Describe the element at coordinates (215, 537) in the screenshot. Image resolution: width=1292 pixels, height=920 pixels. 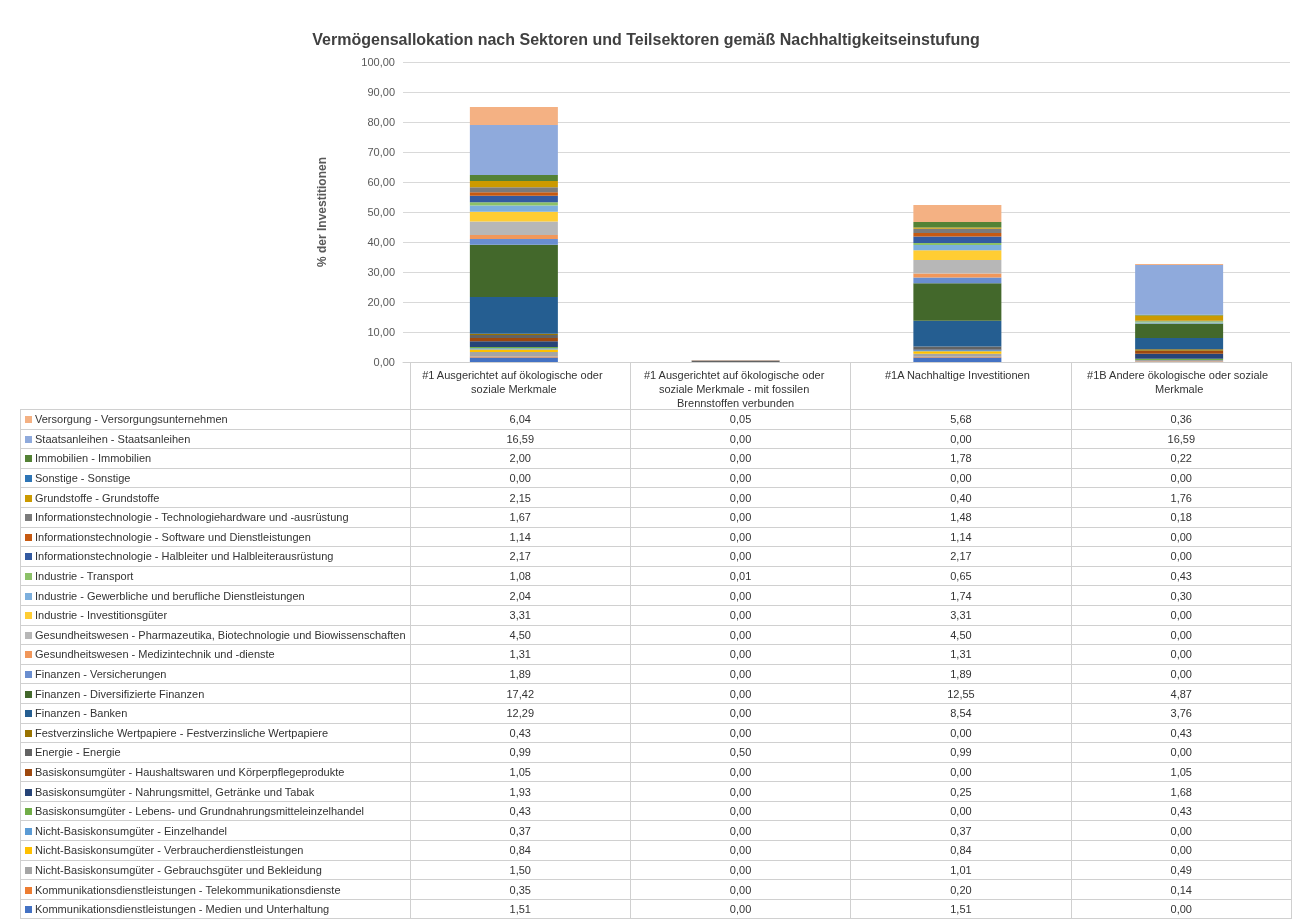
I see `legend-label: Informationstechnologie - Software und Dienstleistungen` at that location.